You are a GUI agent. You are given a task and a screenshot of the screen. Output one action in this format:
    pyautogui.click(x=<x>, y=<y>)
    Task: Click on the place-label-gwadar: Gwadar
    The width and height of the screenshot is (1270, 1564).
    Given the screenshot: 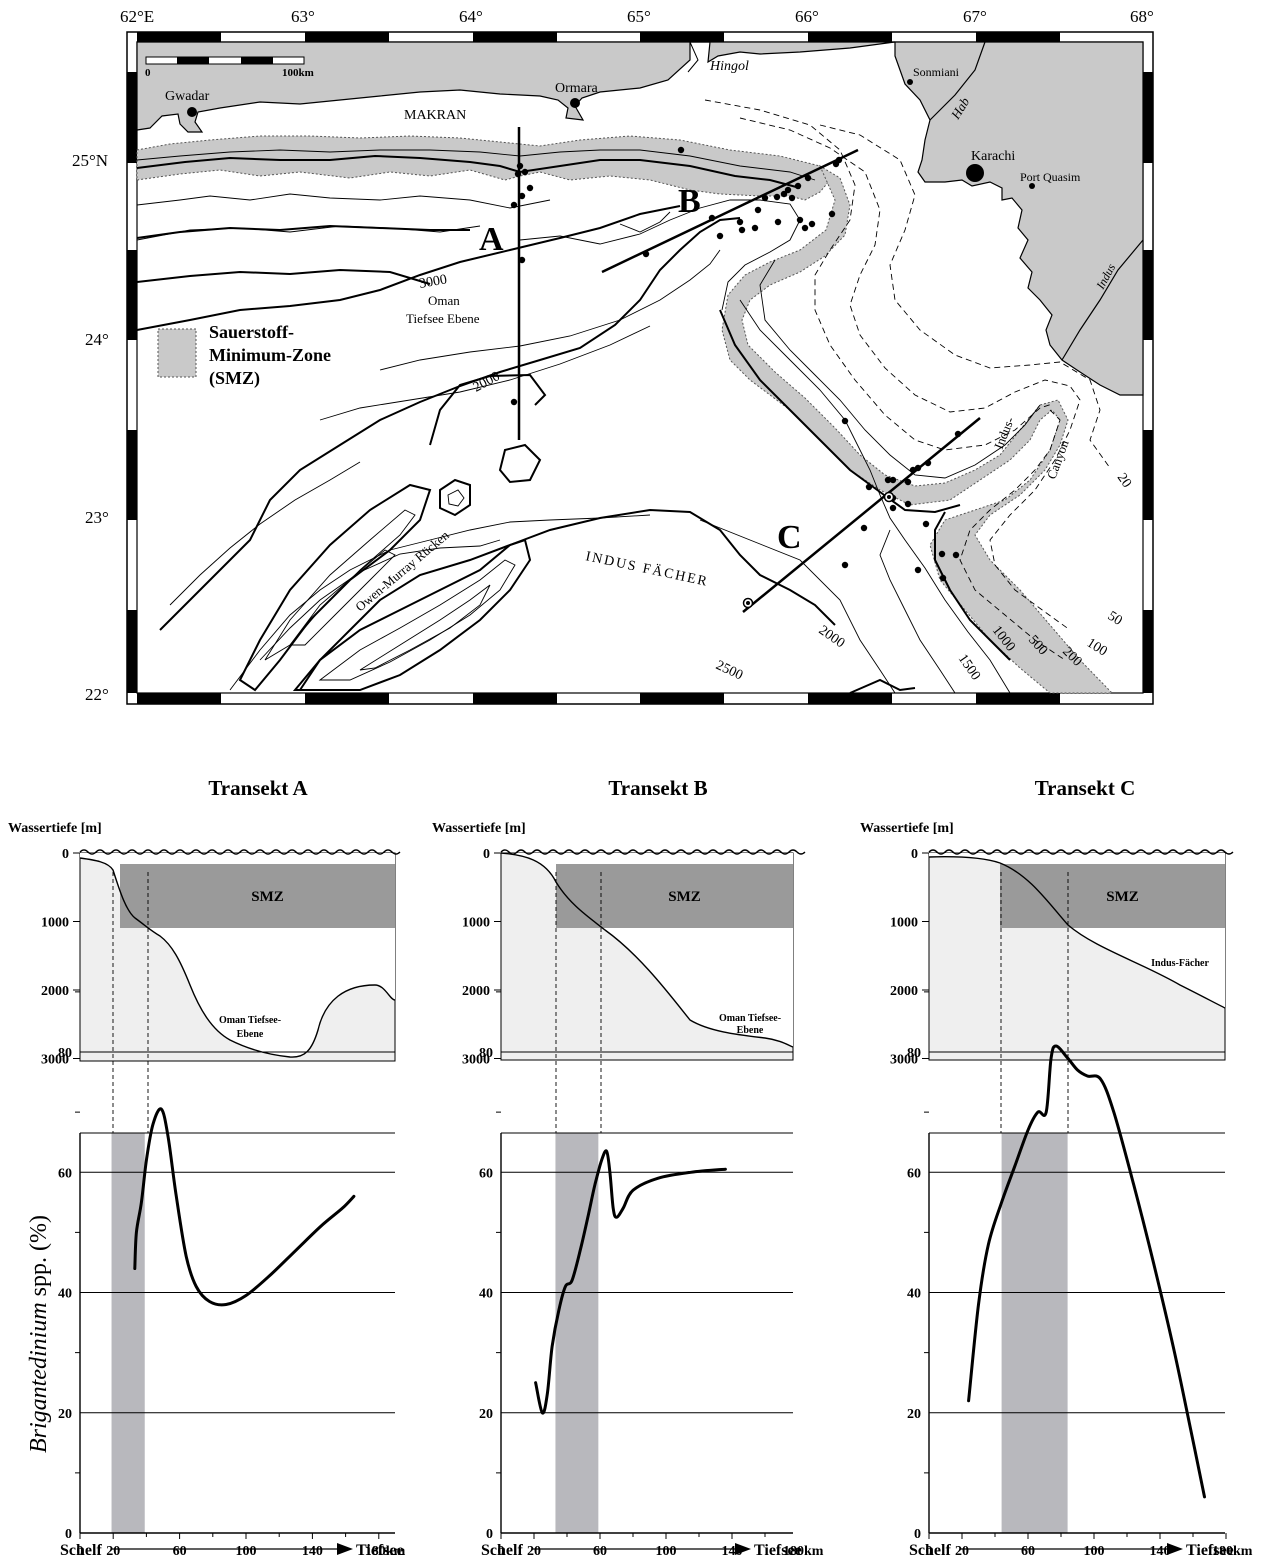 What is the action you would take?
    pyautogui.click(x=187, y=96)
    